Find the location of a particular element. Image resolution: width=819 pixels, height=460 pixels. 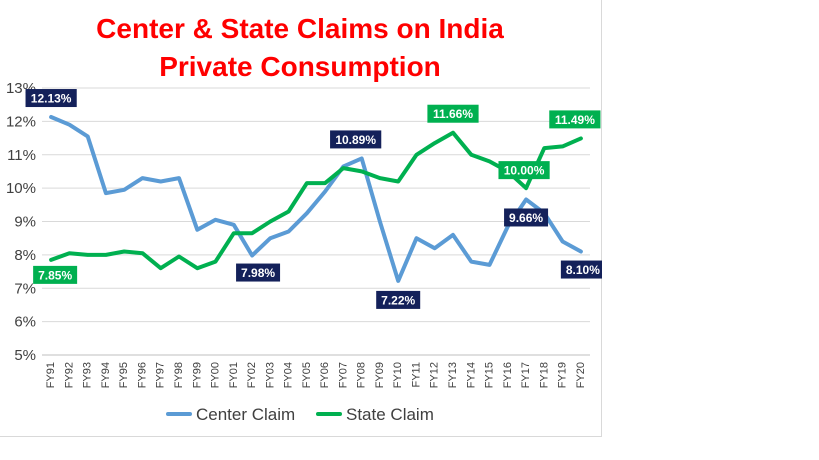

data-label: 8.10% is located at coordinates (582, 269).